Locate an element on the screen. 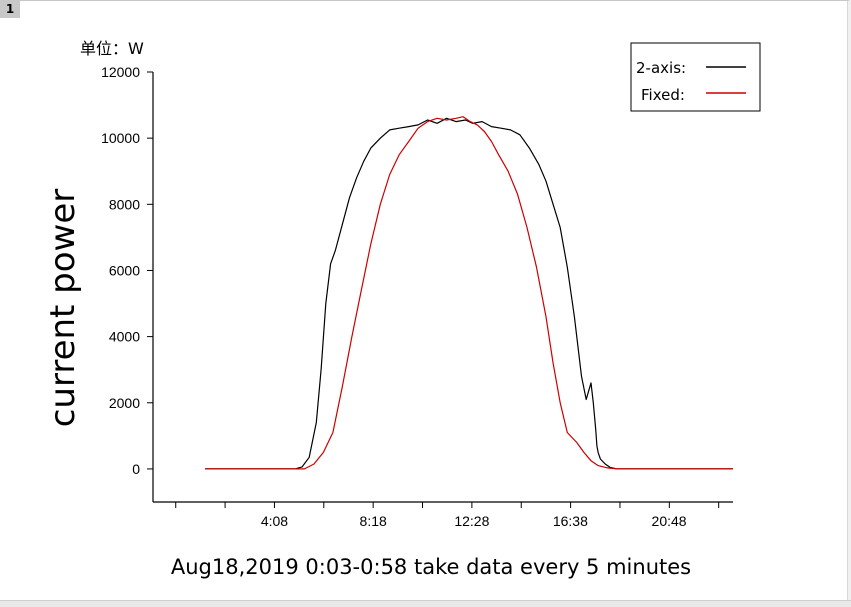 The image size is (851, 607). page-border is located at coordinates (424, 1).